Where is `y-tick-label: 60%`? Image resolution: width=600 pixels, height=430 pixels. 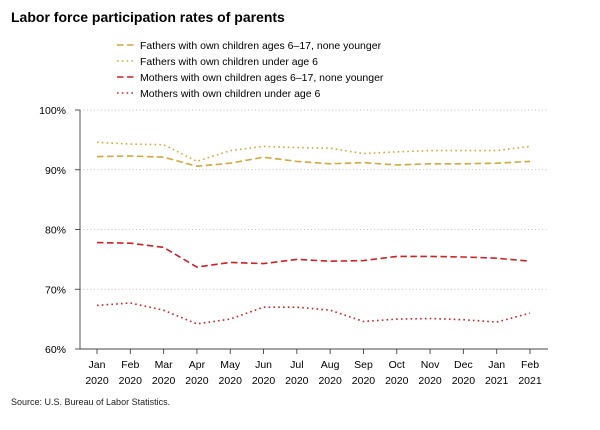 y-tick-label: 60% is located at coordinates (55, 350).